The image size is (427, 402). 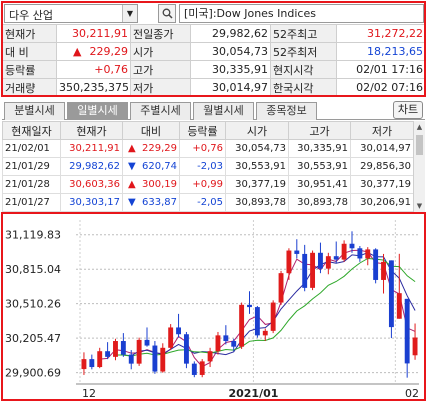 I want to click on column-header: 대비, so click(x=151, y=130).